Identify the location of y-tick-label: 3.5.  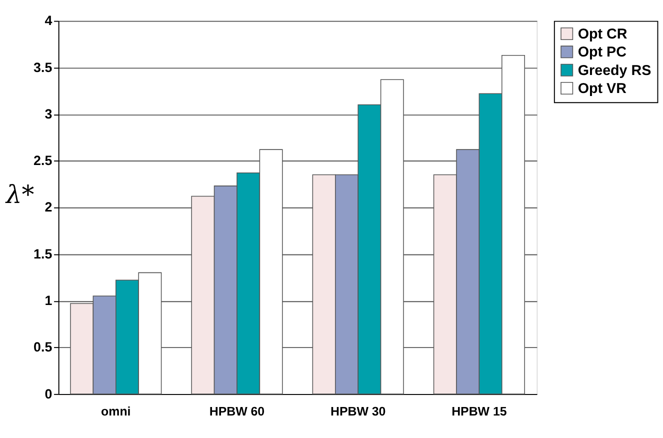
(43, 67).